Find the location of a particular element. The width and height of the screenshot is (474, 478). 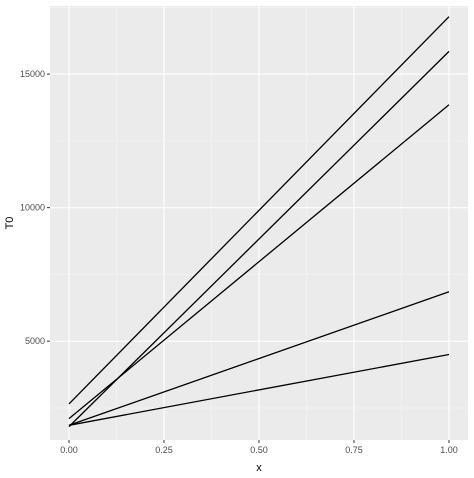

x-tick-label-0: 0.00 is located at coordinates (69, 450).